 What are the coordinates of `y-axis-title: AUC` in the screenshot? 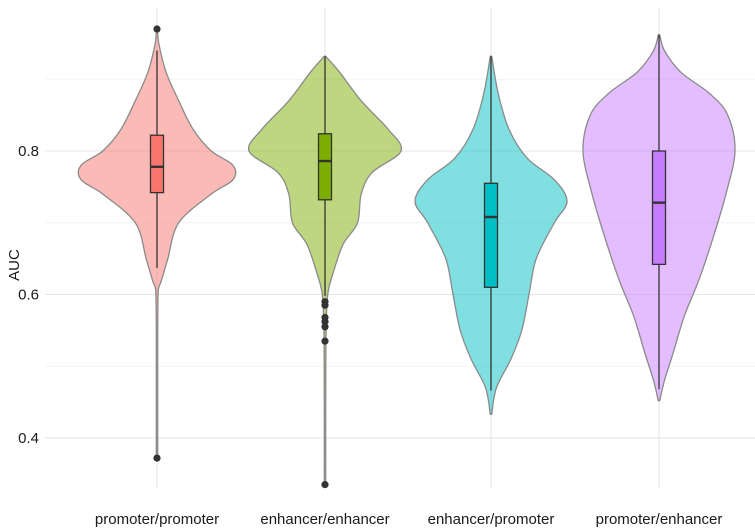 It's located at (14, 265).